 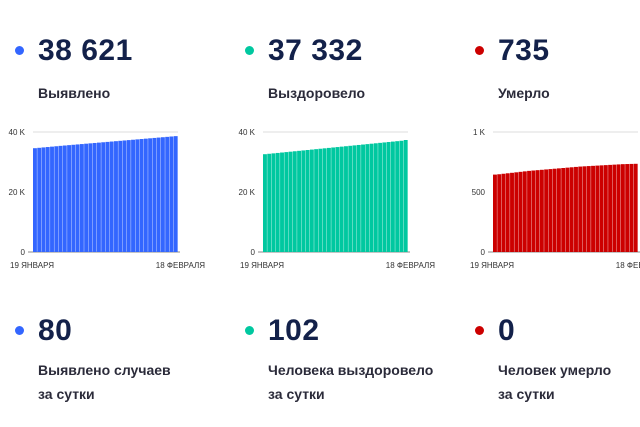 What do you see at coordinates (85, 50) in the screenshot?
I see `detected-total: 38 621` at bounding box center [85, 50].